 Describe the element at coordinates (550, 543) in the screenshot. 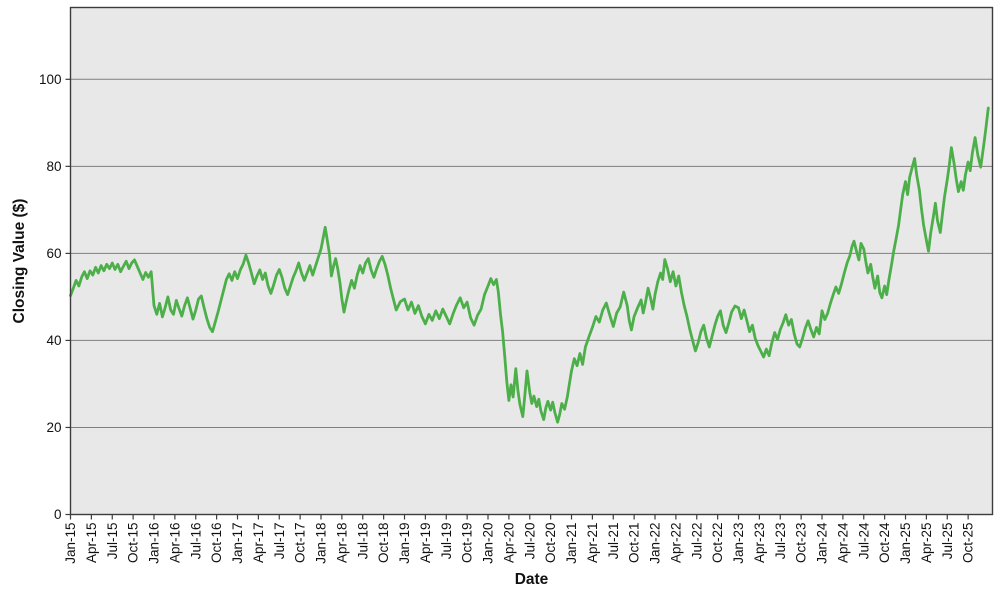

I see `x-tick-label: Oct-20` at that location.